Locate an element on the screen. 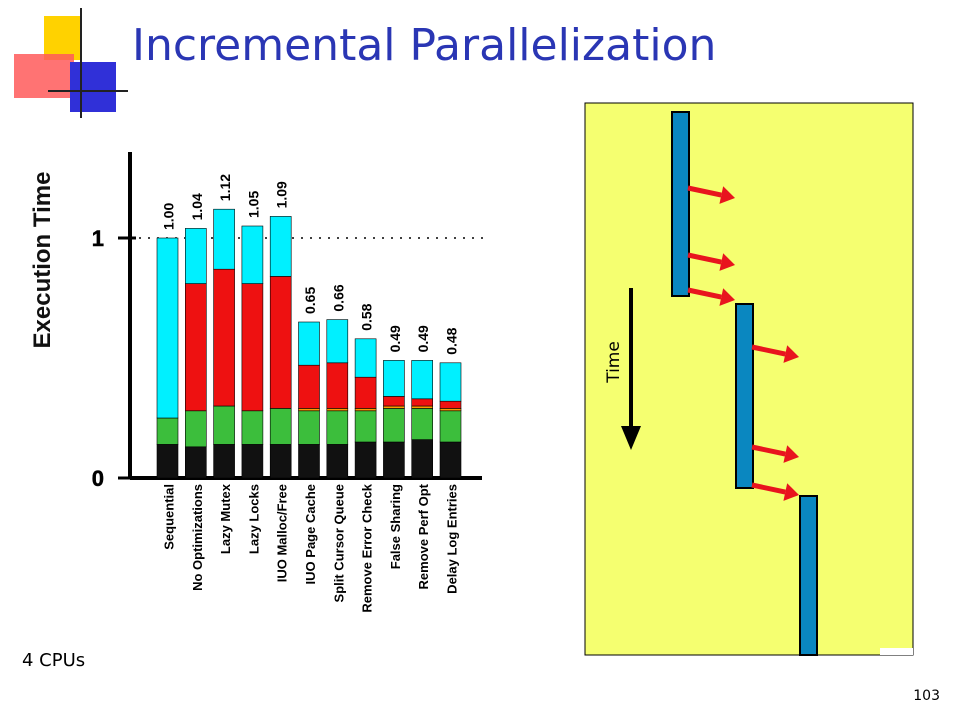 This screenshot has width=960, height=720. category-label: Sequential is located at coordinates (169, 517).